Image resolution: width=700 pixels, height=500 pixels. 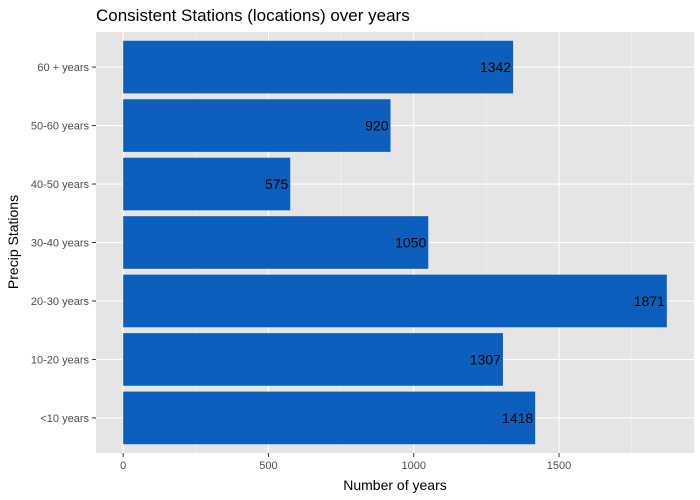 I want to click on y-tick-label: 20-30 years, so click(x=60, y=302).